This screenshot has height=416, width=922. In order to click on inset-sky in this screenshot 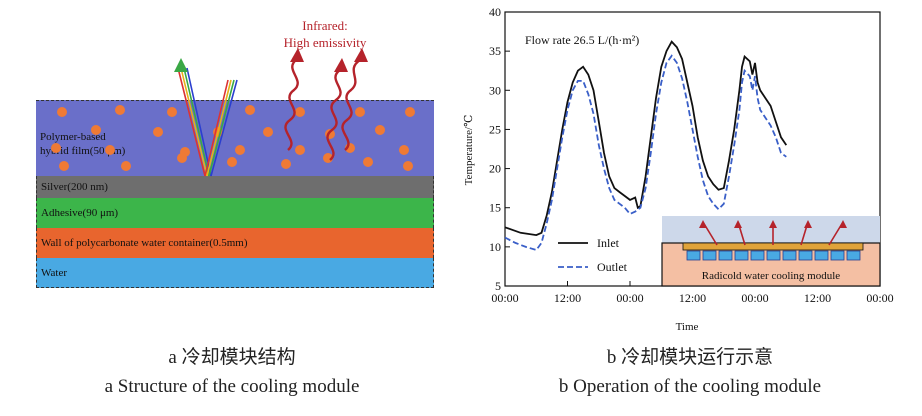, I will do `click(771, 229)`.